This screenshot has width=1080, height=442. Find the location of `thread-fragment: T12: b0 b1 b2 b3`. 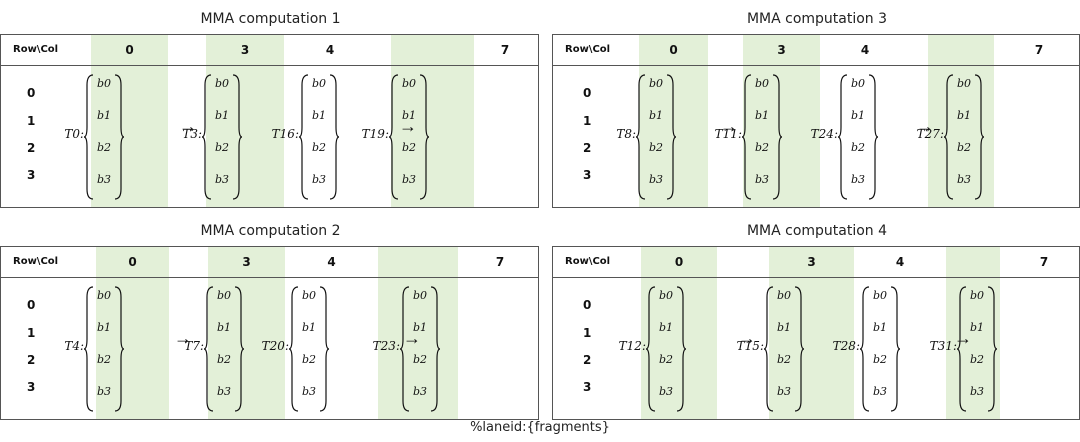

thread-fragment: T12: b0 b1 b2 b3 is located at coordinates (644, 349).